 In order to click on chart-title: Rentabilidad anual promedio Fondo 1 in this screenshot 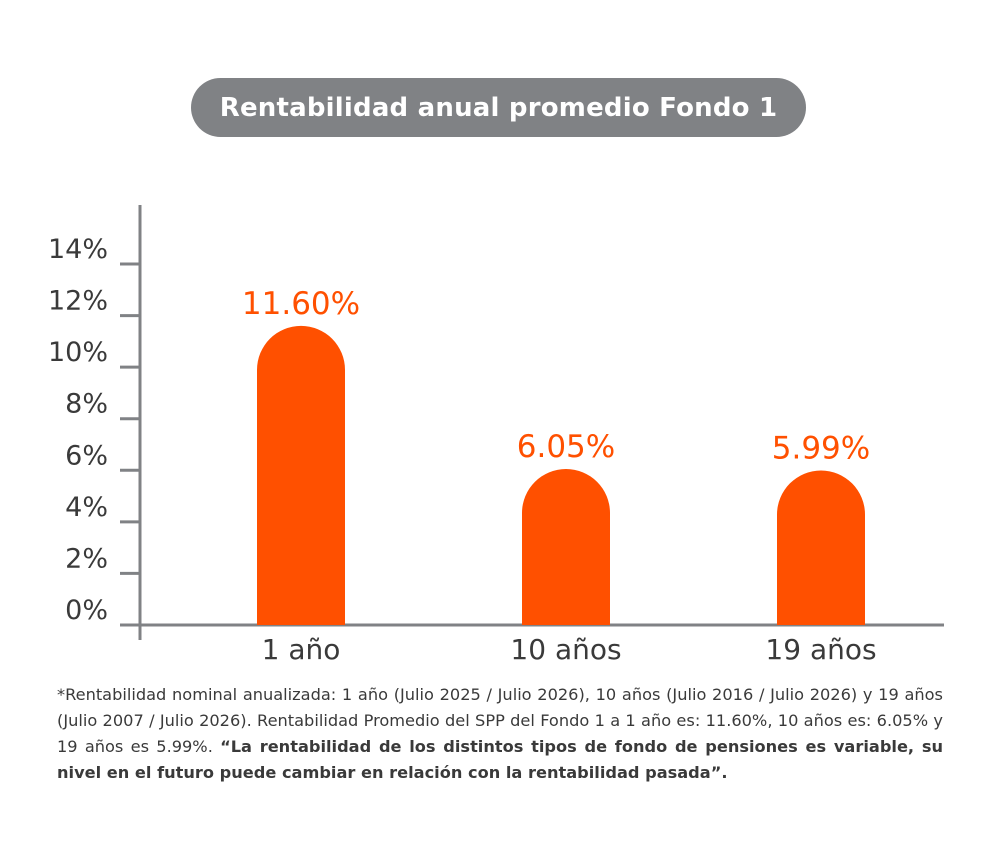, I will do `click(498, 107)`.